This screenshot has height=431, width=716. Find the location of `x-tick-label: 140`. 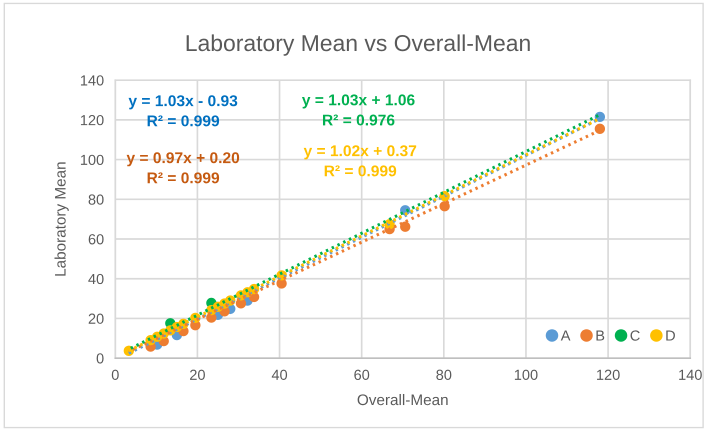

x-tick-label: 140 is located at coordinates (690, 375).